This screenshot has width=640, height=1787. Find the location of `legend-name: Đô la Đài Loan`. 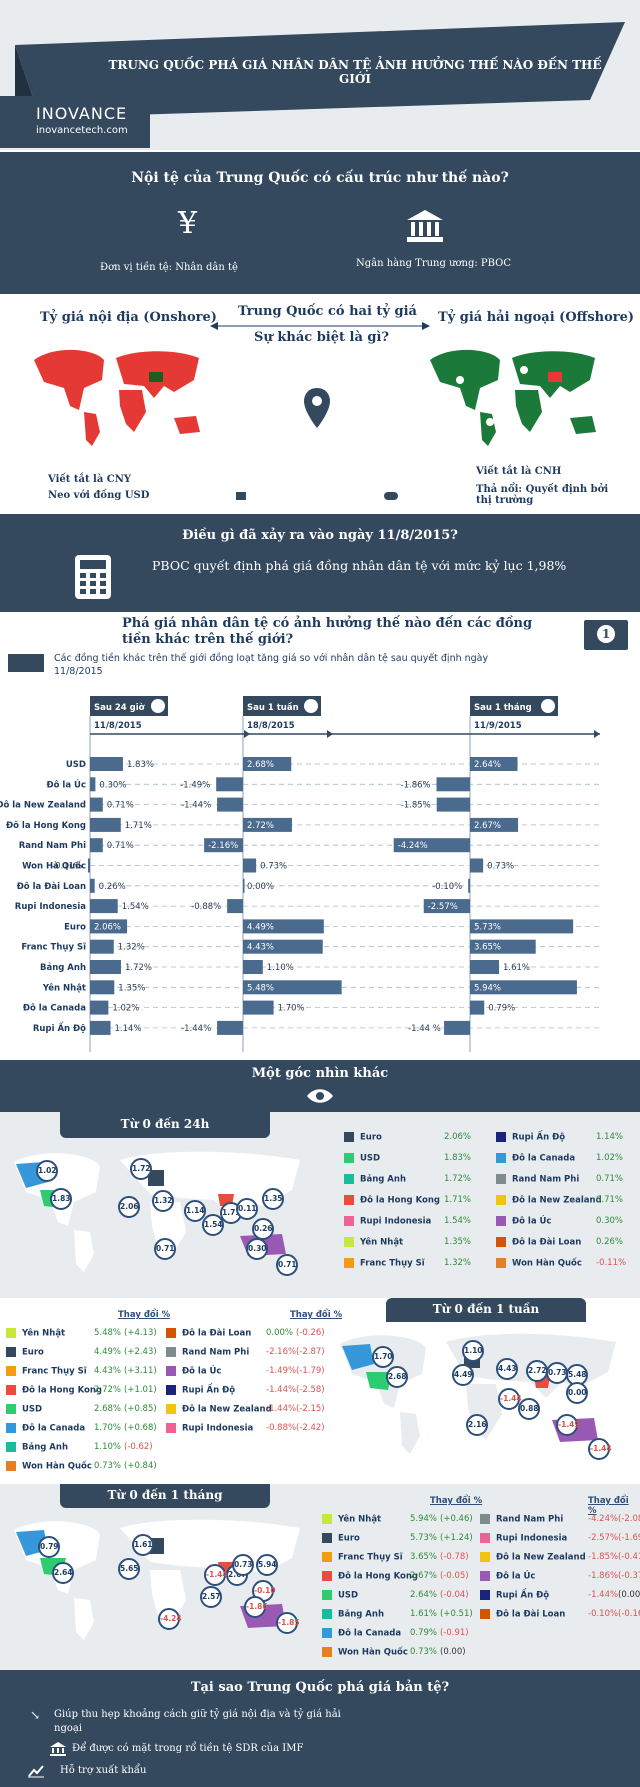

legend-name: Đô la Đài Loan is located at coordinates (531, 1614).